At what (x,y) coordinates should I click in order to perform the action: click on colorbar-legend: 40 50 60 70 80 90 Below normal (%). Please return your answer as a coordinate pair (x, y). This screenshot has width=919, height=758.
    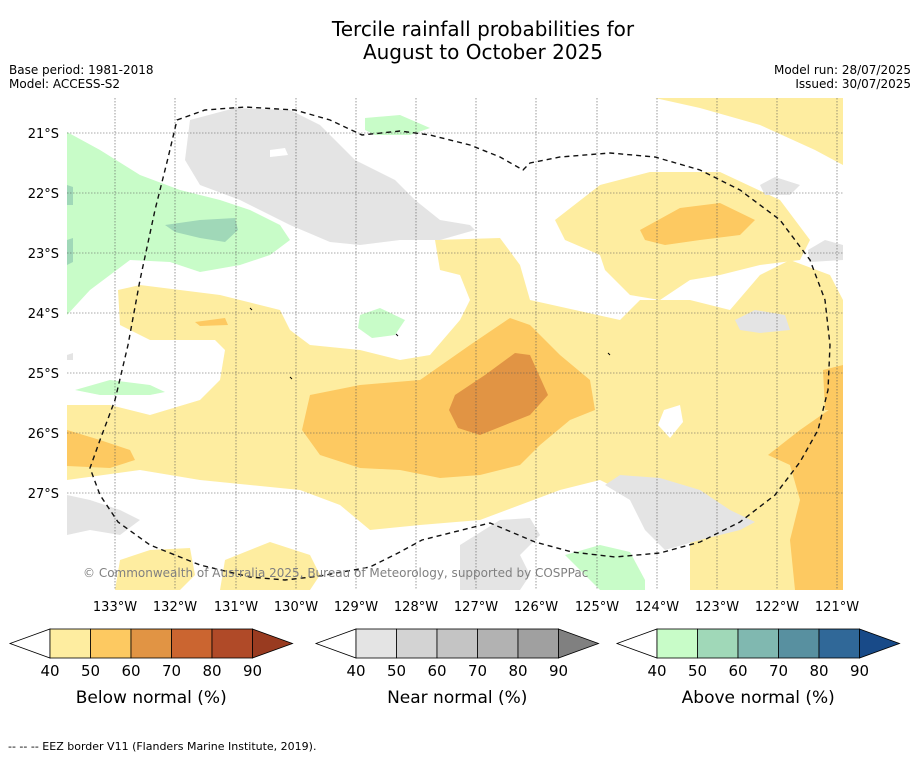
    Looking at the image, I should click on (151, 668).